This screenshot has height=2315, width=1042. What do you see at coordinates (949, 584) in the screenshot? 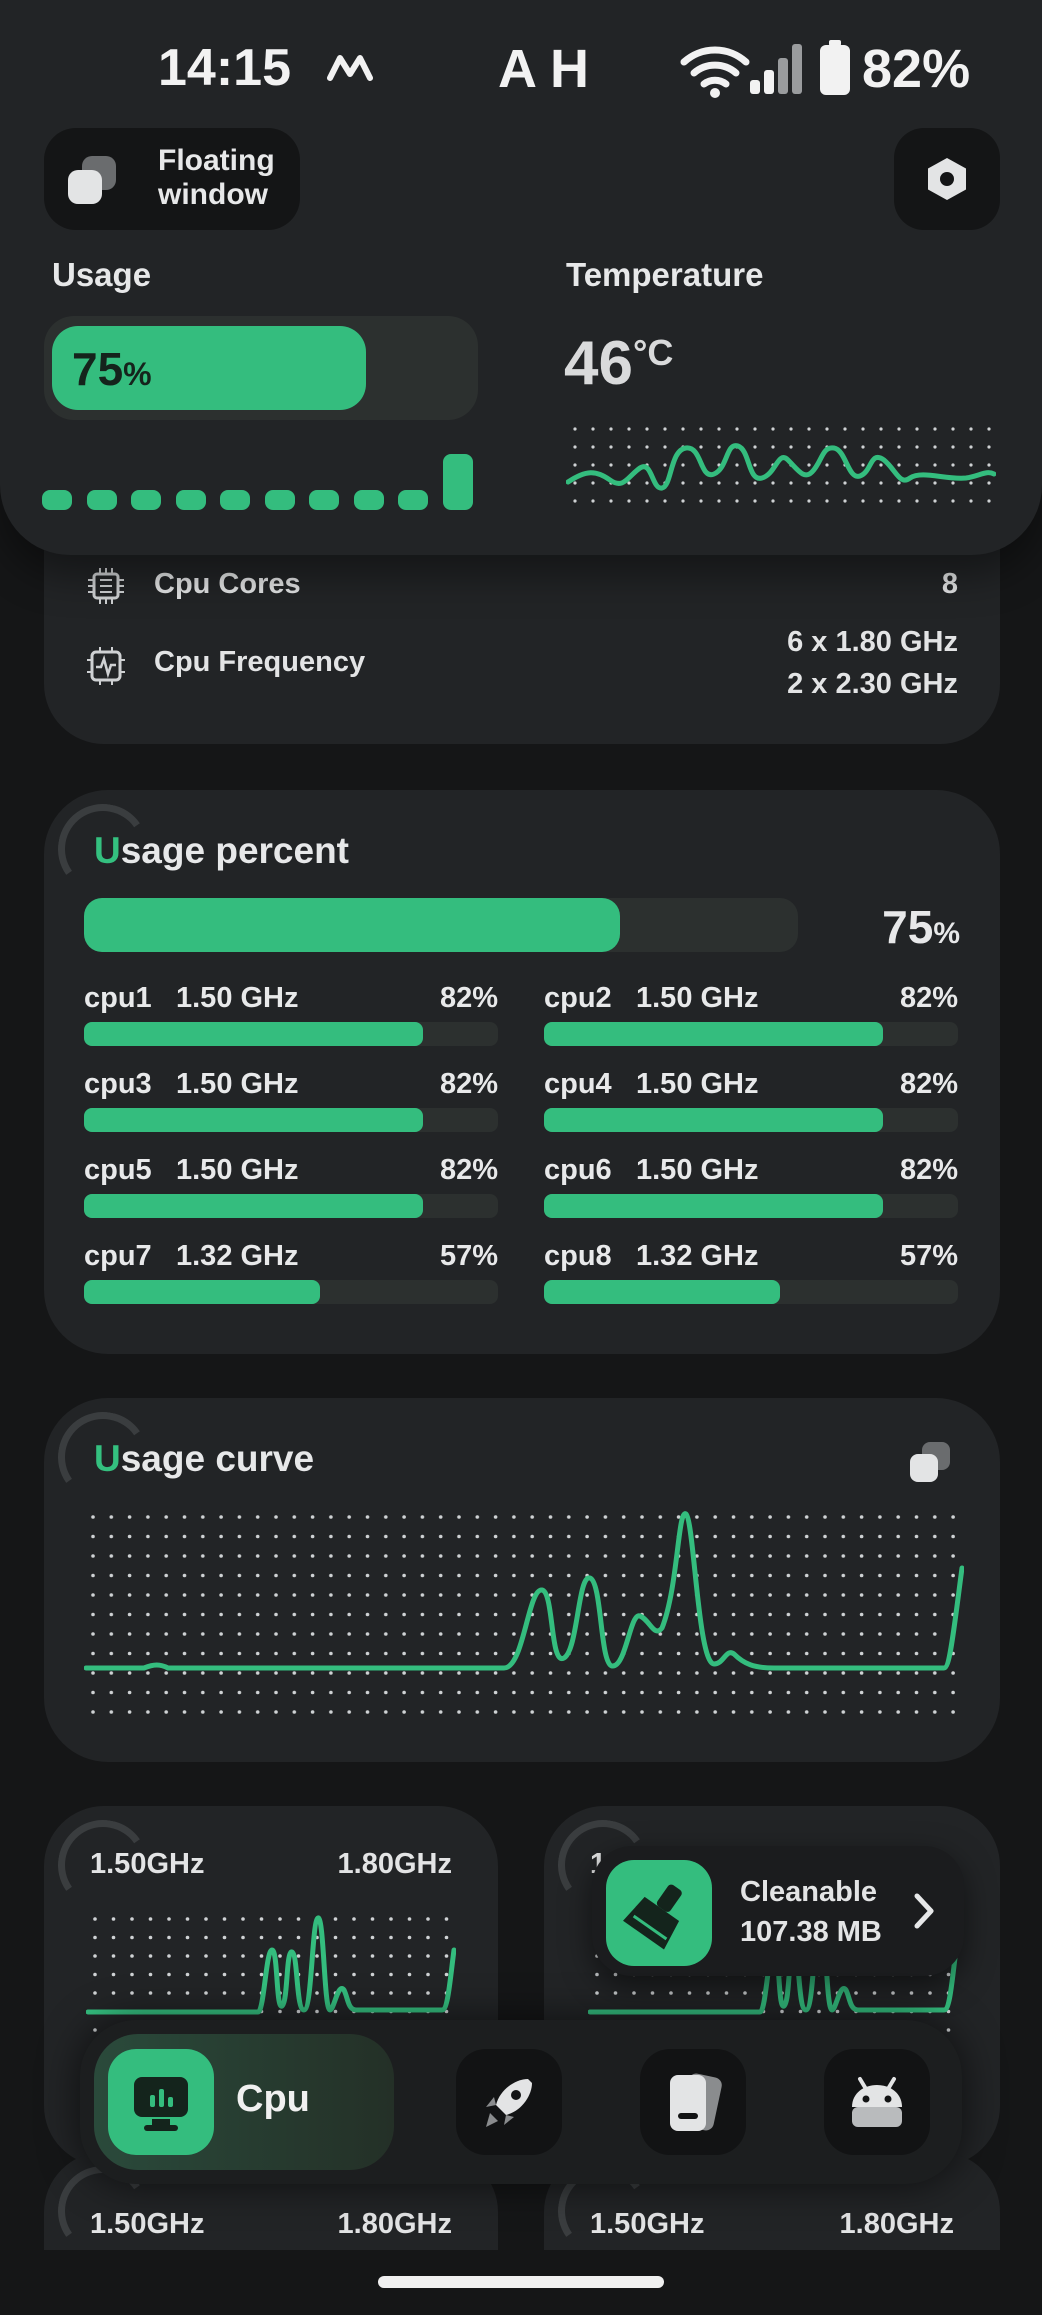
I see `cpu-cores-value: 8` at bounding box center [949, 584].